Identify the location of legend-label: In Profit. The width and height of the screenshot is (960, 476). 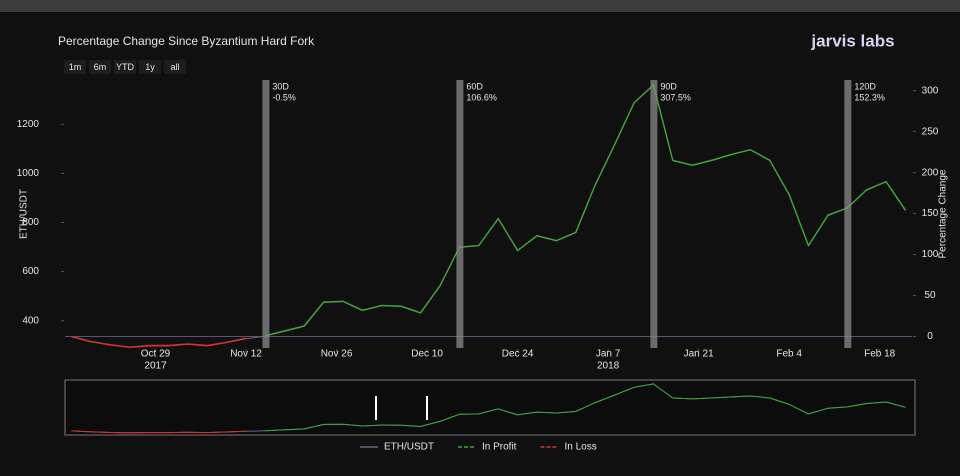
(499, 447).